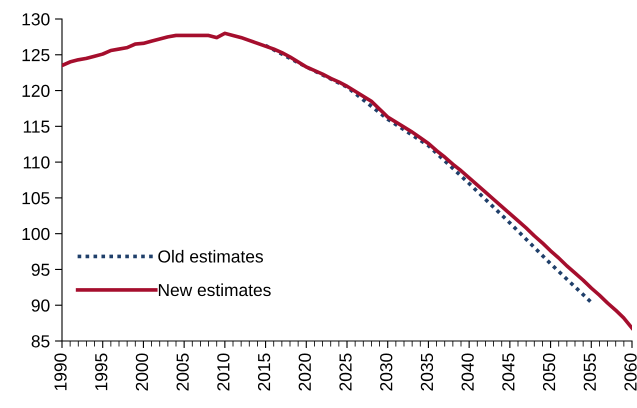  What do you see at coordinates (345, 372) in the screenshot?
I see `x-tick-label: 2025` at bounding box center [345, 372].